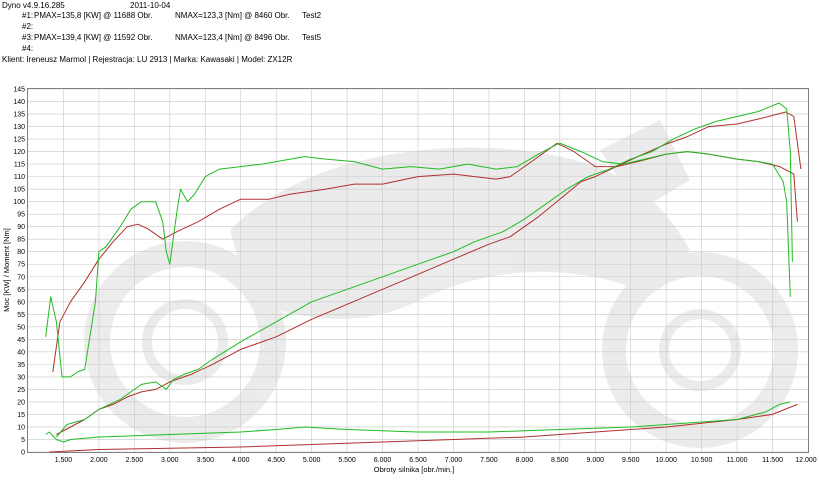 The height and width of the screenshot is (486, 819). I want to click on y-tick-label-29: 145, so click(19, 90).